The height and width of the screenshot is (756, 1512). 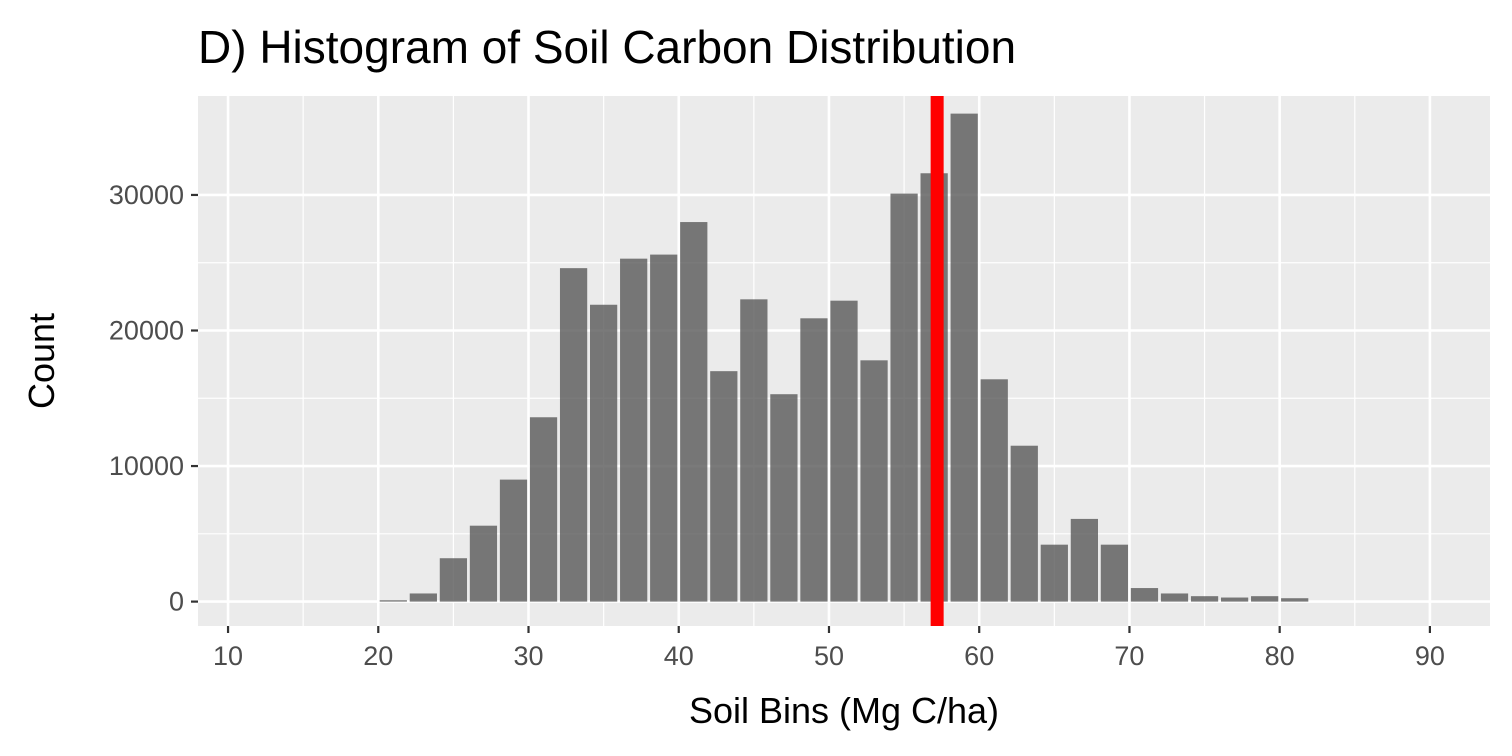 What do you see at coordinates (844, 710) in the screenshot?
I see `x-axis-title: Soil Bins (Mg C/ha)` at bounding box center [844, 710].